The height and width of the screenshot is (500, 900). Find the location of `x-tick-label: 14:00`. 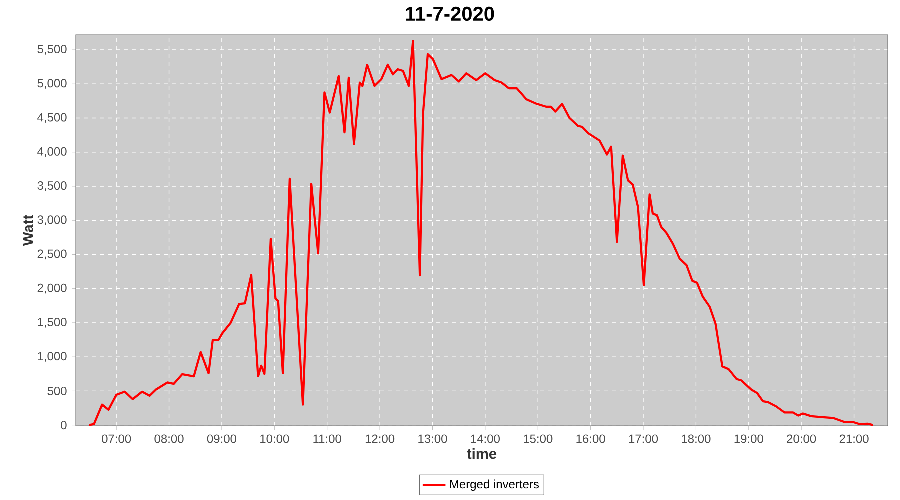

x-tick-label: 14:00 is located at coordinates (485, 439).